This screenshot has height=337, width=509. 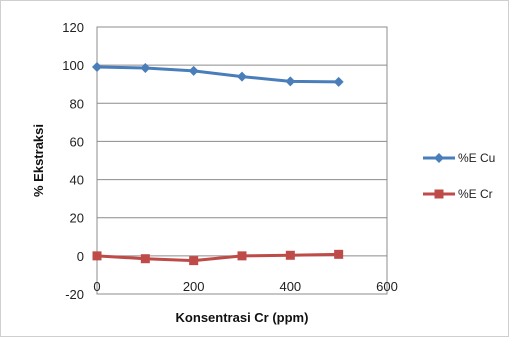 I want to click on x-tick-labels: 0 200 400 600, so click(x=245, y=286).